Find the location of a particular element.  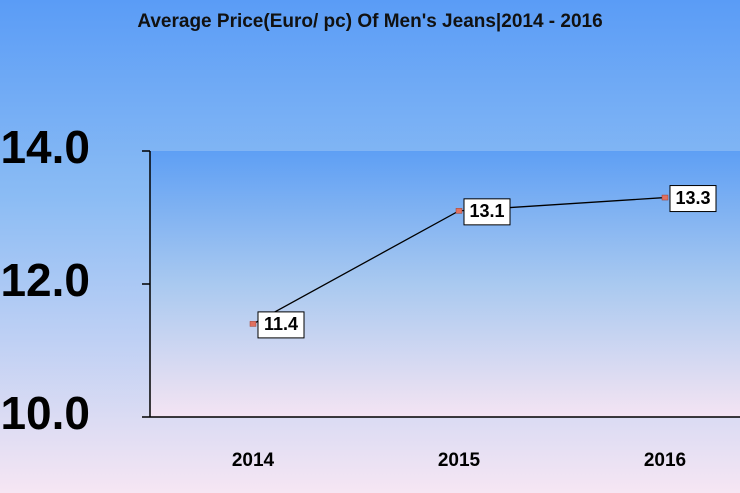

x-tick-label: 2014 is located at coordinates (253, 460).